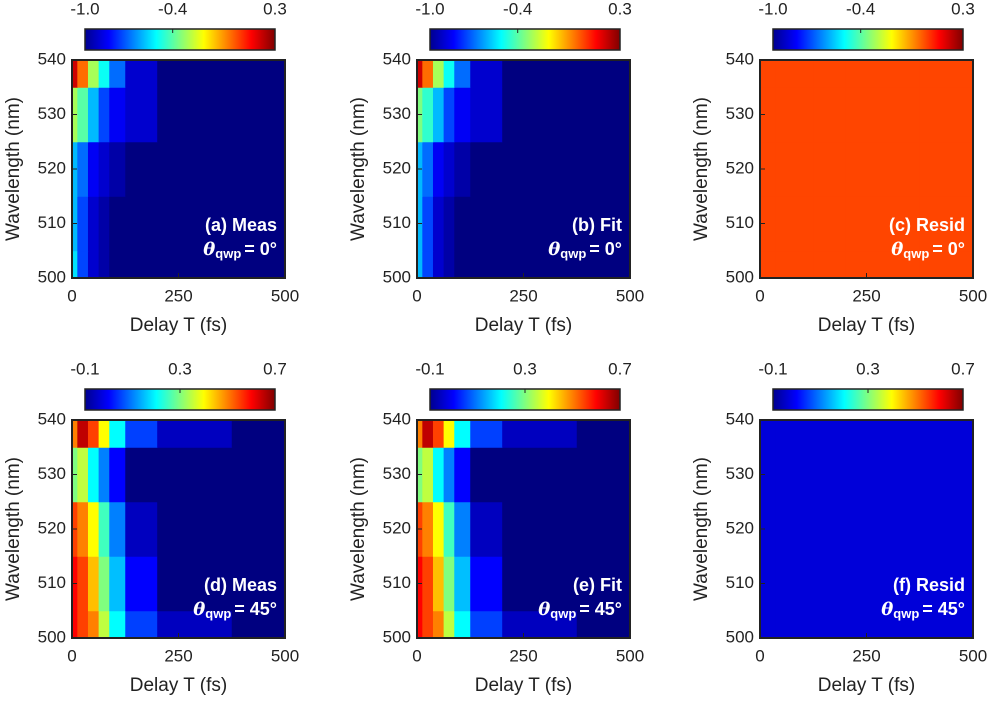 This screenshot has height=703, width=997. What do you see at coordinates (929, 585) in the screenshot?
I see `panel-annotation: (f) Resid` at bounding box center [929, 585].